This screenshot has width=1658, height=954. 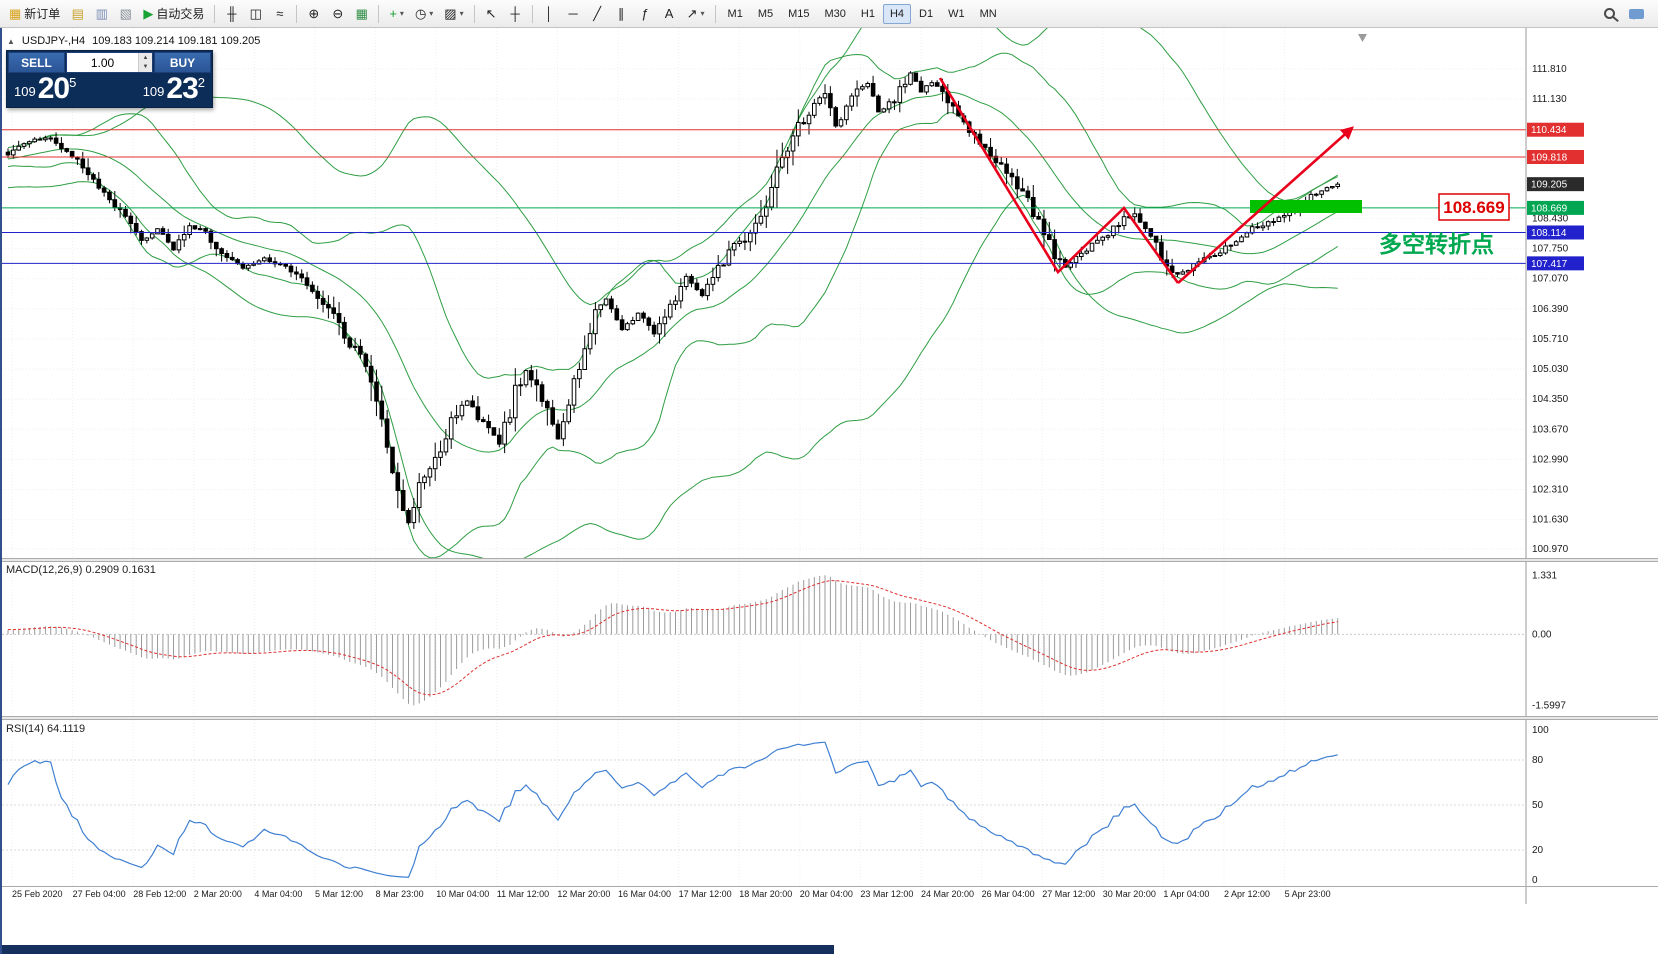 I want to click on support-highlight-box, so click(x=1306, y=206).